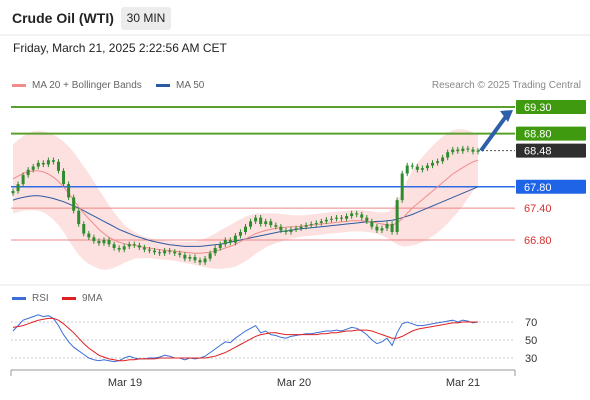 The height and width of the screenshot is (400, 590). I want to click on ma20-swatch, so click(19, 85).